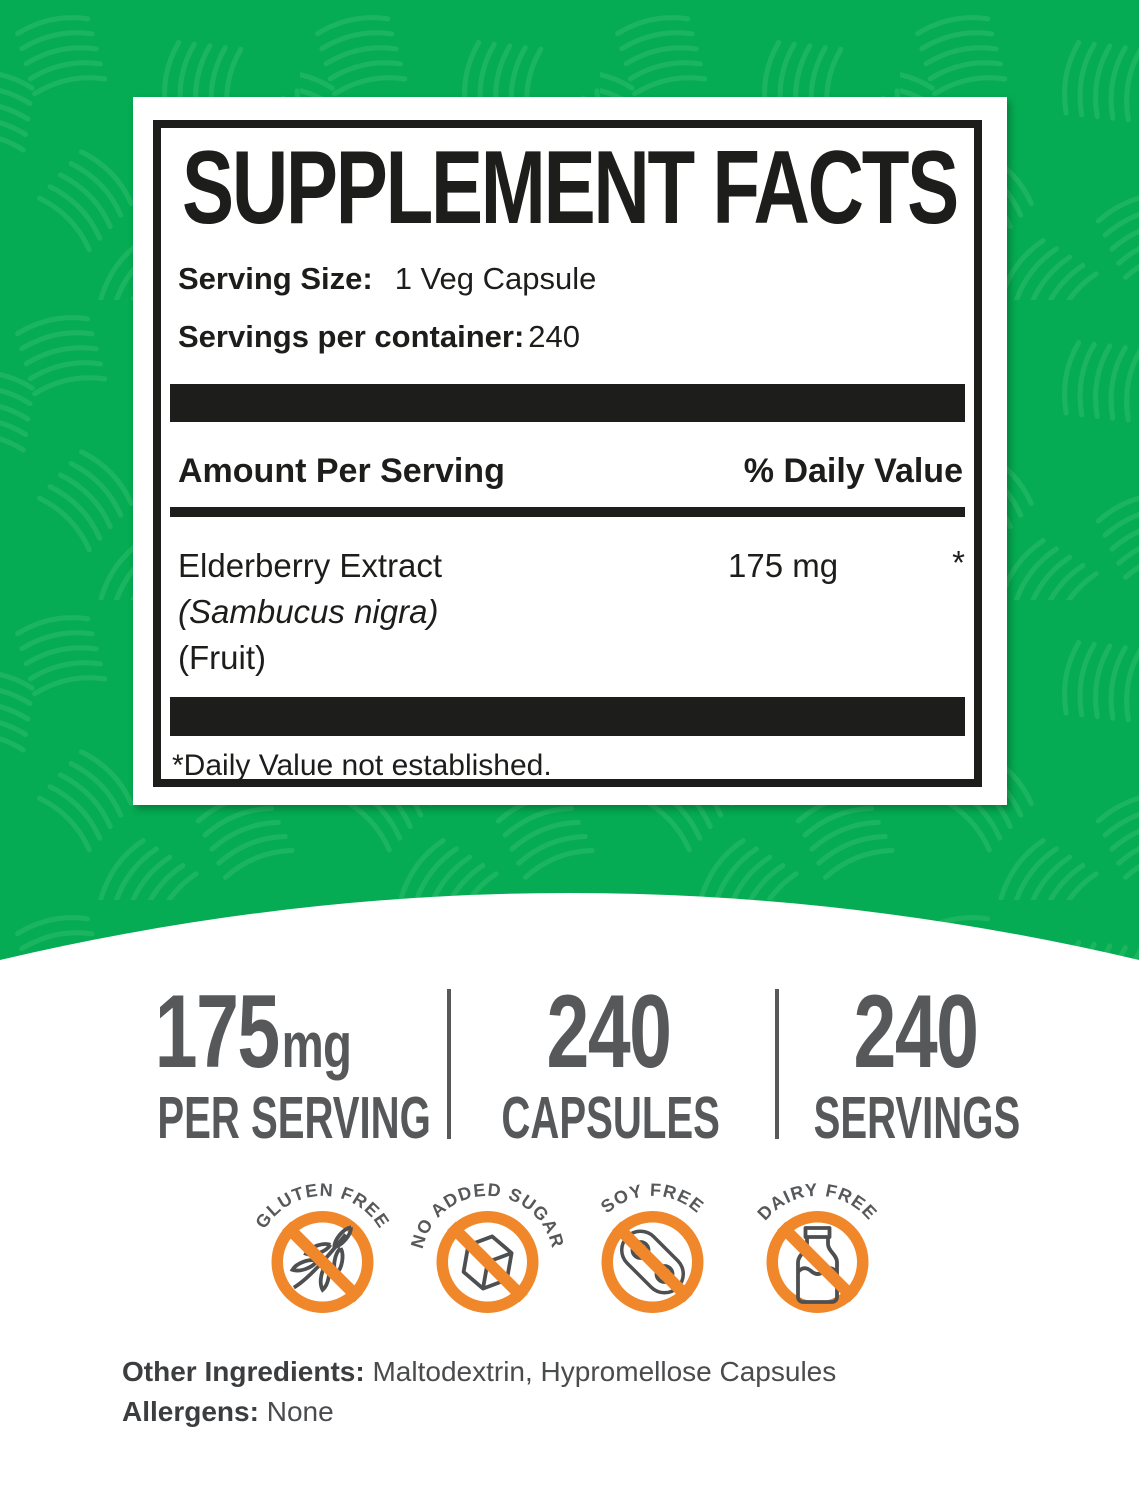 The height and width of the screenshot is (1500, 1139). I want to click on header-rule, so click(567, 512).